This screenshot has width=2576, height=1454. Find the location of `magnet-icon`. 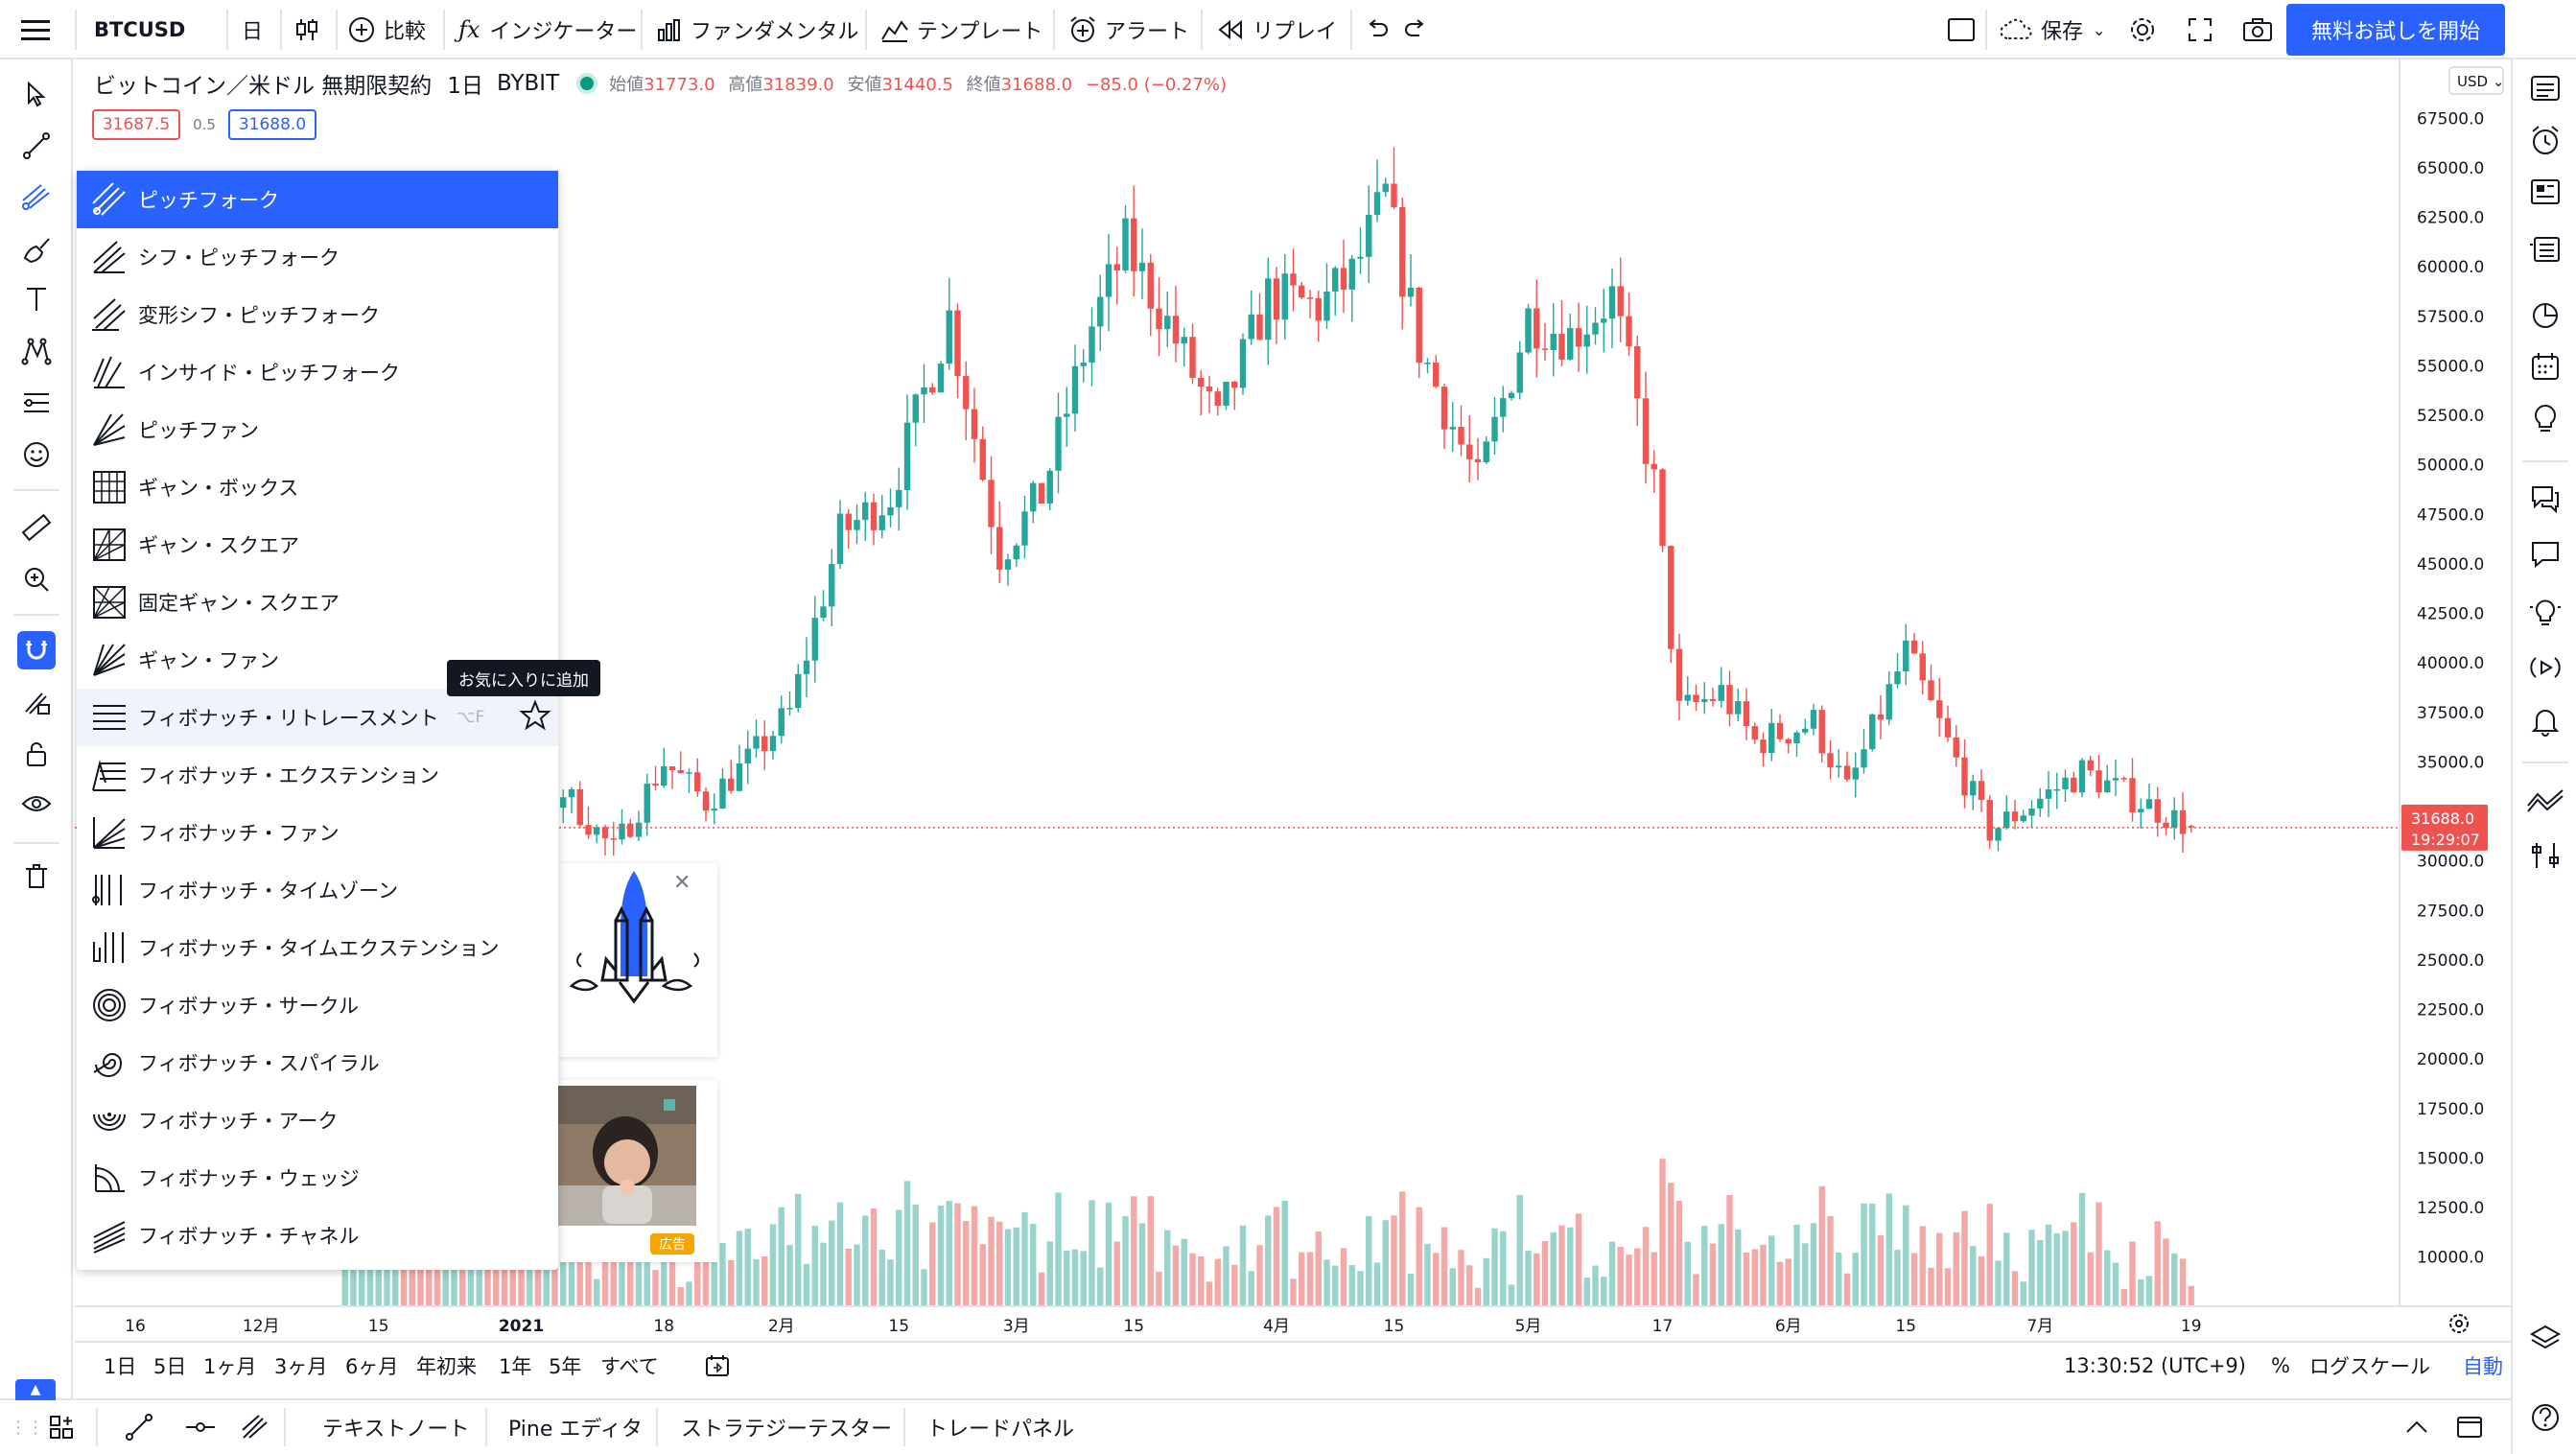

magnet-icon is located at coordinates (36, 650).